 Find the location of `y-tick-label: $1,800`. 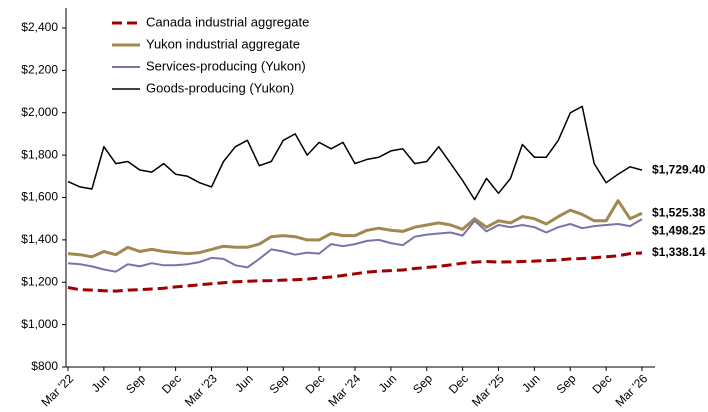

y-tick-label: $1,800 is located at coordinates (39, 154).